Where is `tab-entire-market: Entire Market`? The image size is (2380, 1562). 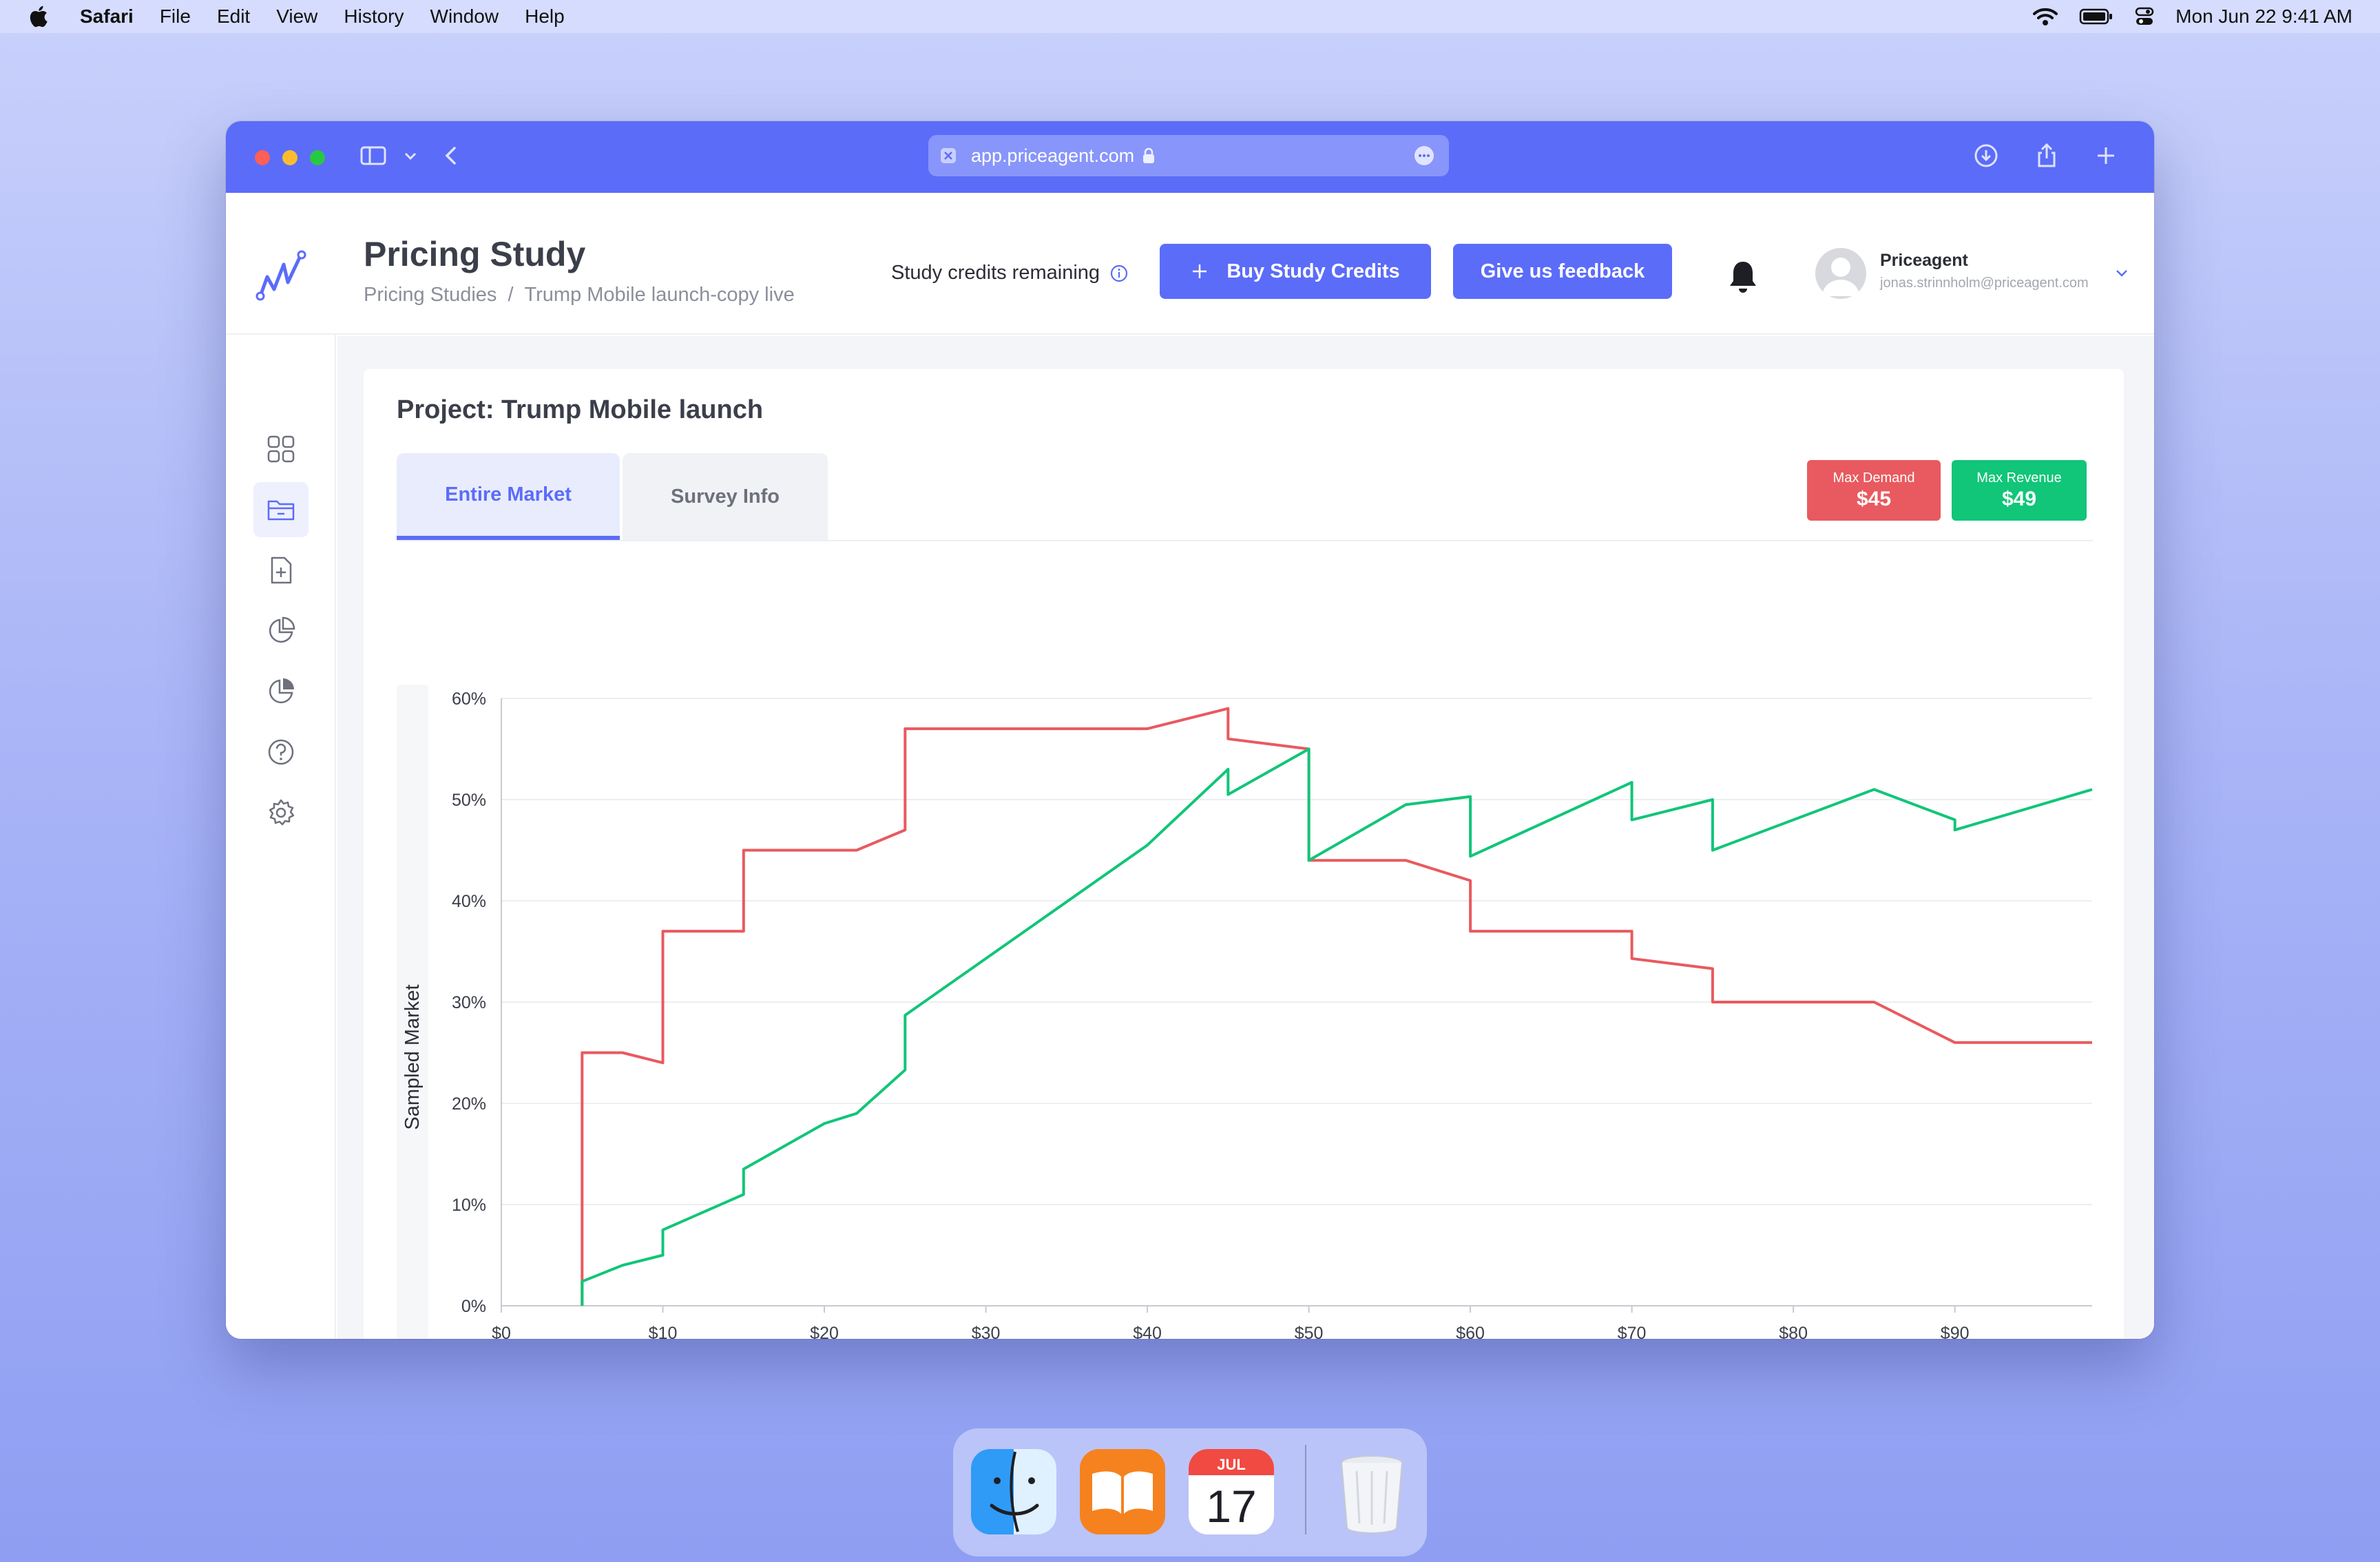
tab-entire-market: Entire Market is located at coordinates (508, 497).